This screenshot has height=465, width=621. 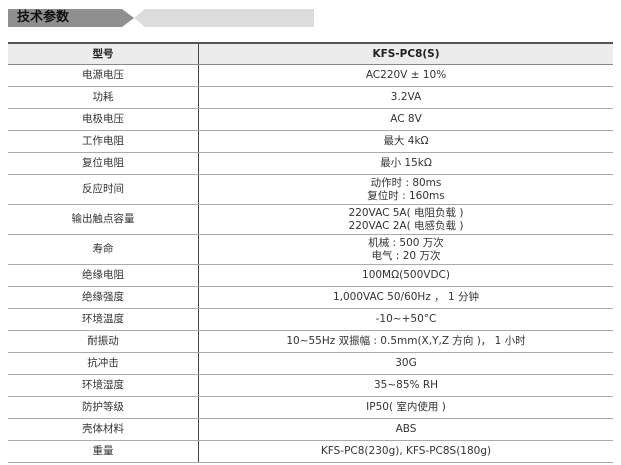 I want to click on spec-value: 100MΩ(500VDC), so click(x=405, y=275).